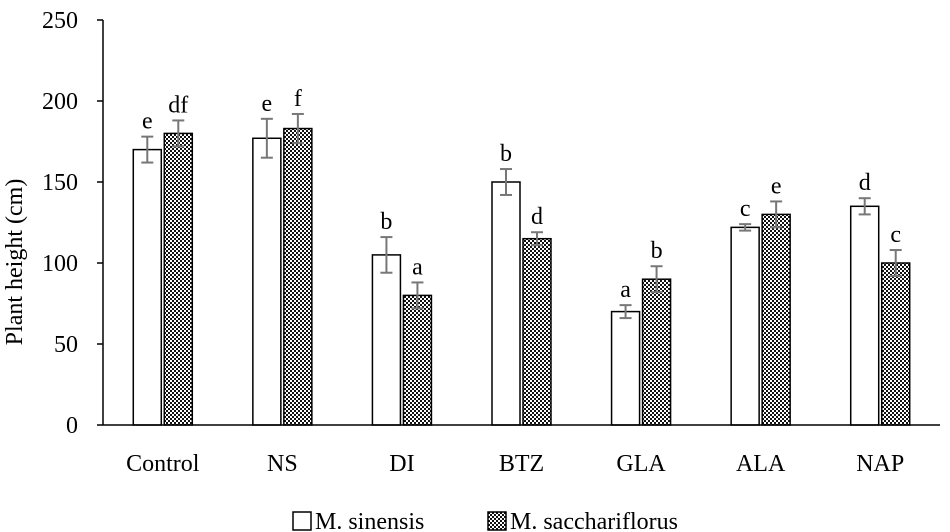 The height and width of the screenshot is (532, 950). I want to click on significance-label-s0-3: b, so click(506, 154).